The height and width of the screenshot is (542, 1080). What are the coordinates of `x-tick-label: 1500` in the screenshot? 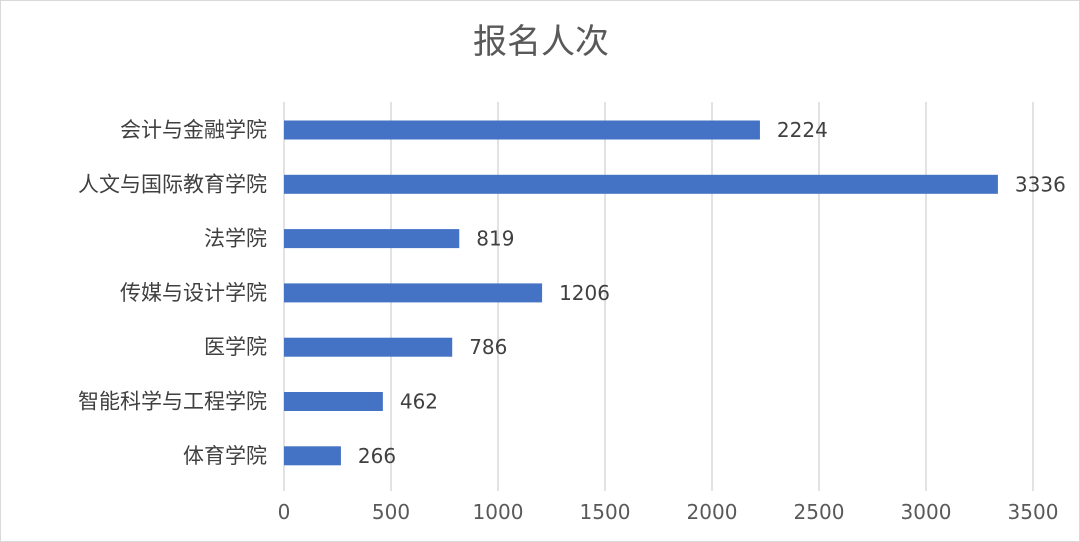 It's located at (605, 512).